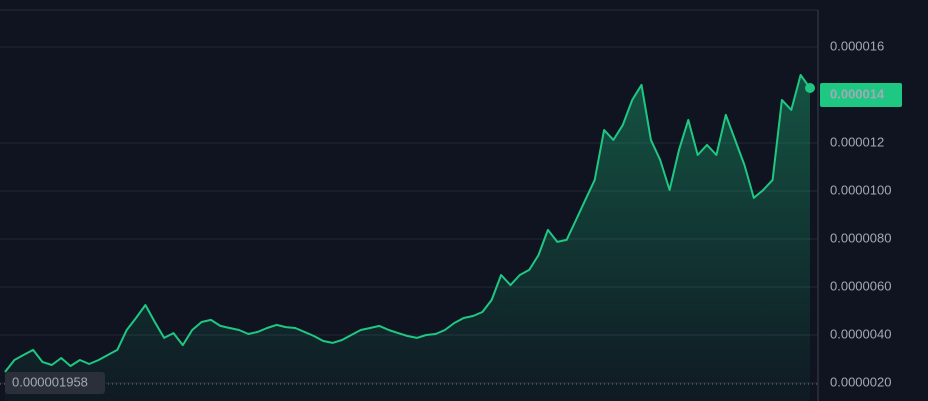 The width and height of the screenshot is (928, 401). Describe the element at coordinates (860, 189) in the screenshot. I see `y-tick-label: 0.0000100` at that location.